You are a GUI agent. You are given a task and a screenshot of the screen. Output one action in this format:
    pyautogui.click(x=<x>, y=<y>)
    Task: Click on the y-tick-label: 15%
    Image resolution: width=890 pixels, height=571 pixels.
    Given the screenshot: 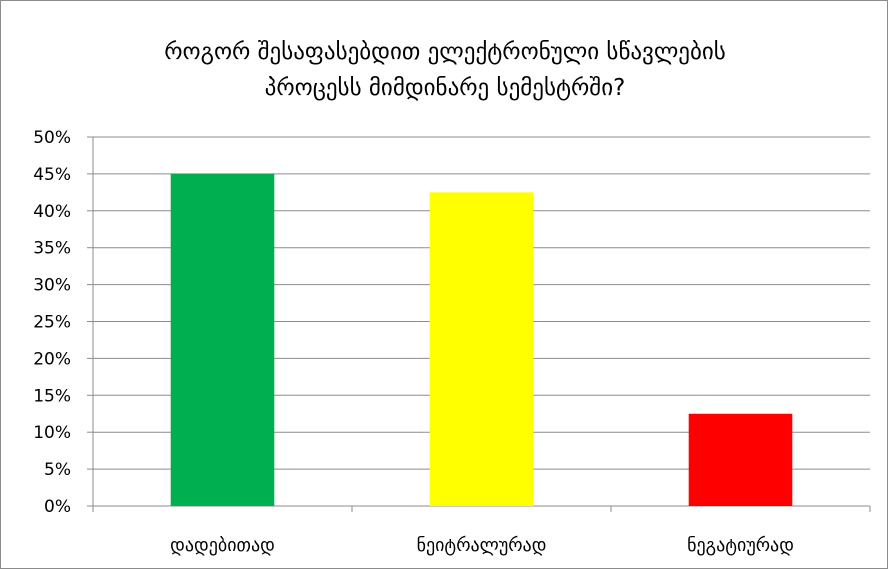 What is the action you would take?
    pyautogui.click(x=52, y=396)
    